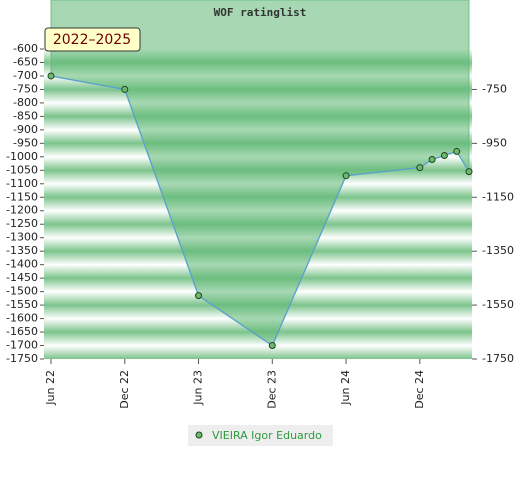 The width and height of the screenshot is (520, 480). What do you see at coordinates (498, 196) in the screenshot?
I see `y2-tick-label: -1150` at bounding box center [498, 196].